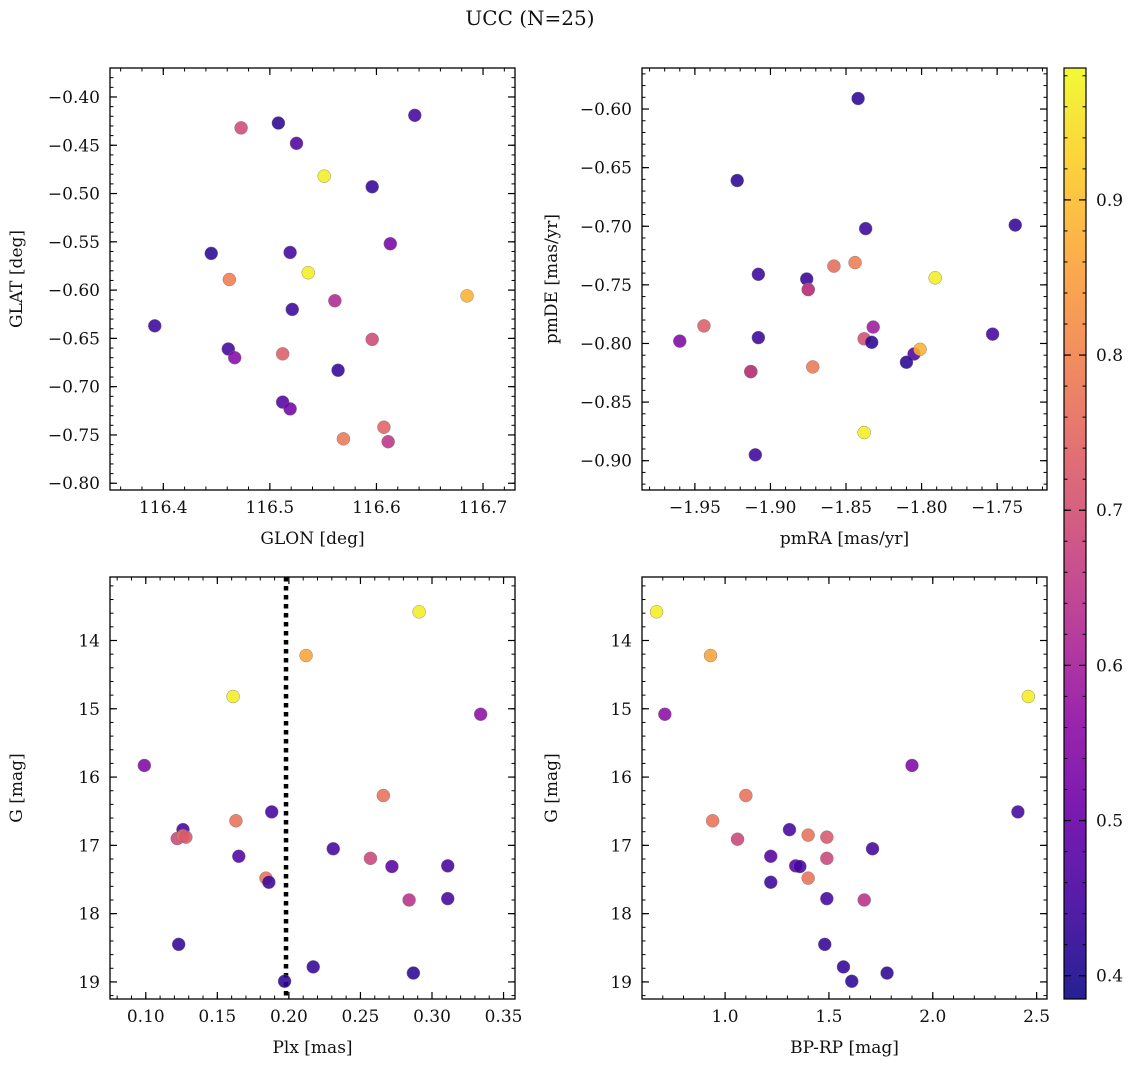  What do you see at coordinates (922, 508) in the screenshot?
I see `x-tick-label: −1.80` at bounding box center [922, 508].